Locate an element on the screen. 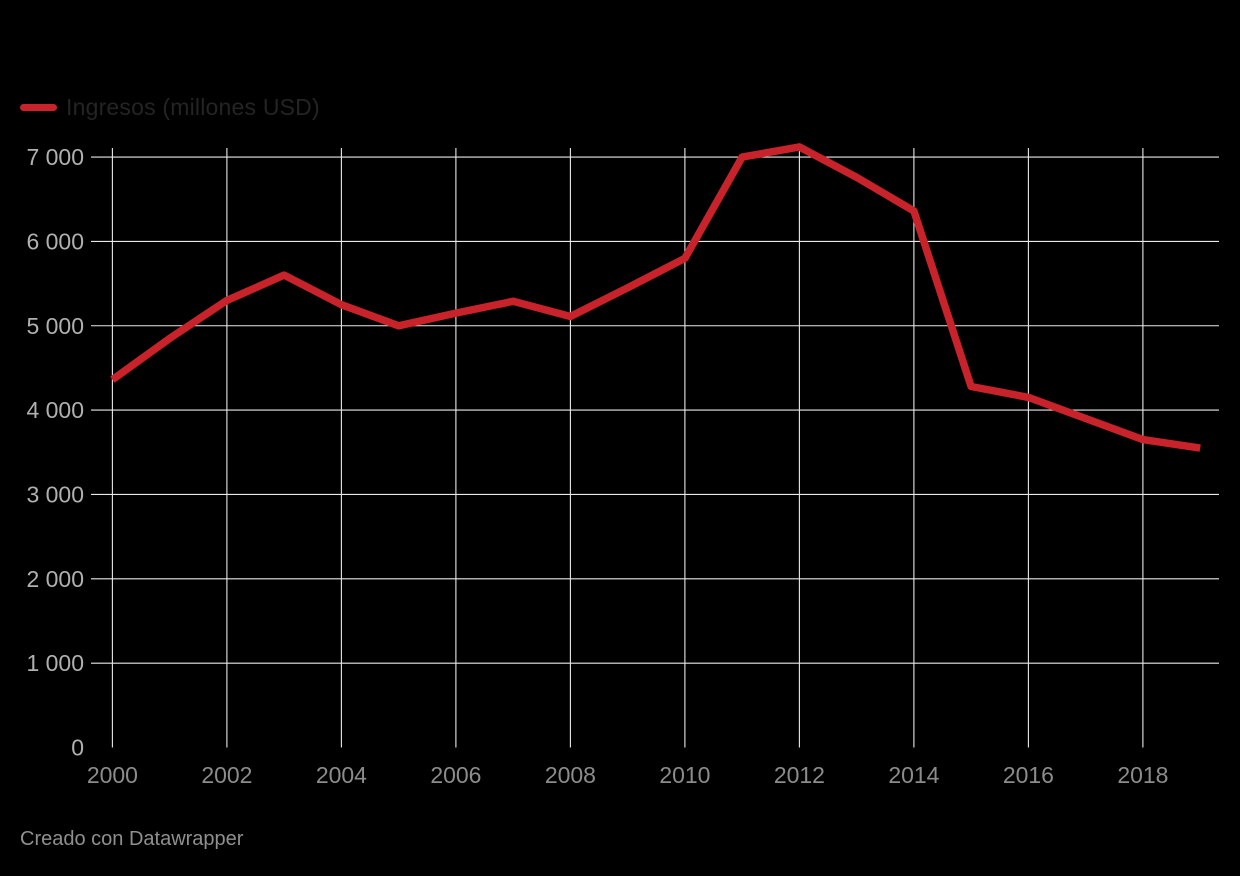  x-axis-label: 2004 is located at coordinates (341, 775).